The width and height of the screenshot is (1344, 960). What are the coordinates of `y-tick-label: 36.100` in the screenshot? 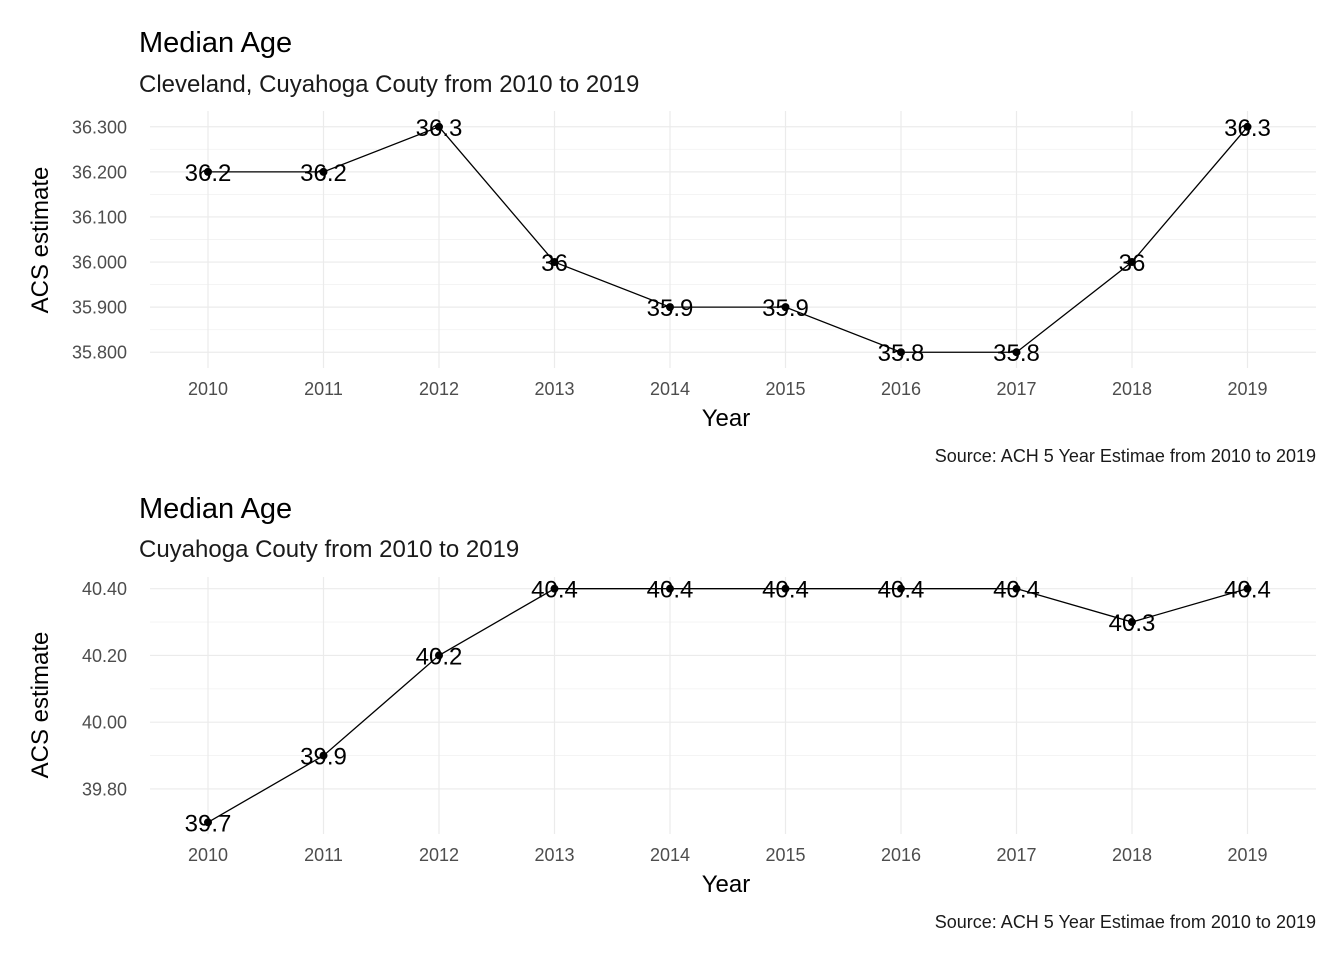 It's located at (99, 217).